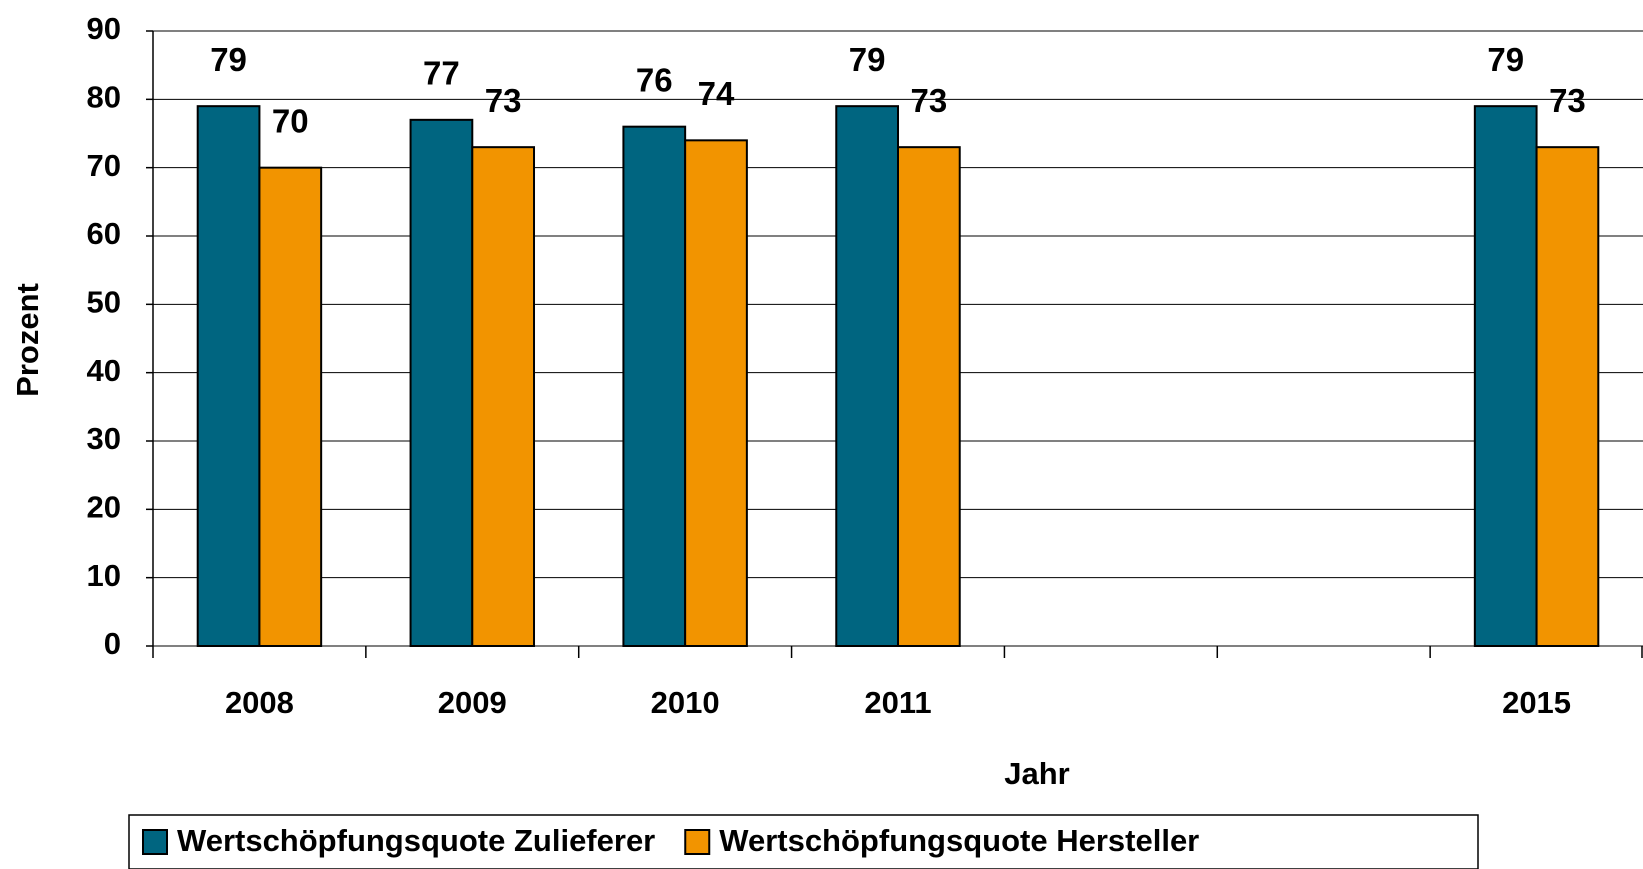  What do you see at coordinates (441, 73) in the screenshot?
I see `data-label: 77` at bounding box center [441, 73].